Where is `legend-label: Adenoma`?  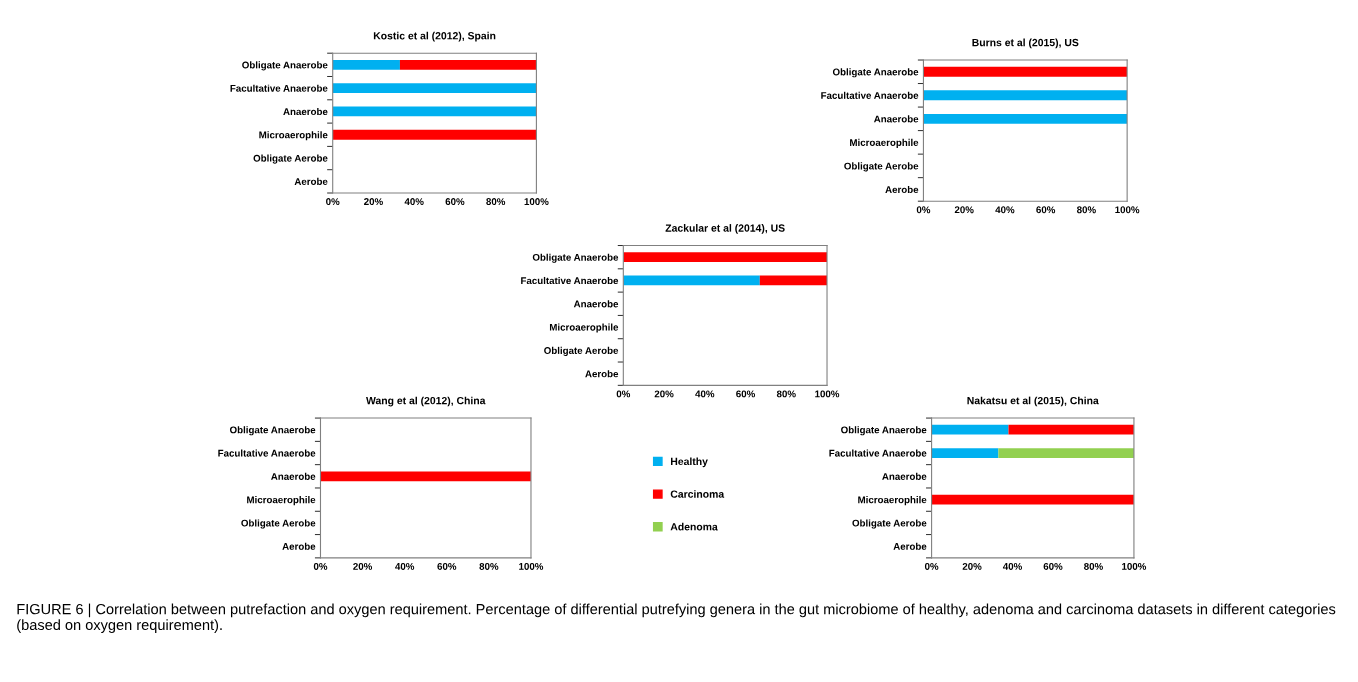
legend-label: Adenoma is located at coordinates (694, 526).